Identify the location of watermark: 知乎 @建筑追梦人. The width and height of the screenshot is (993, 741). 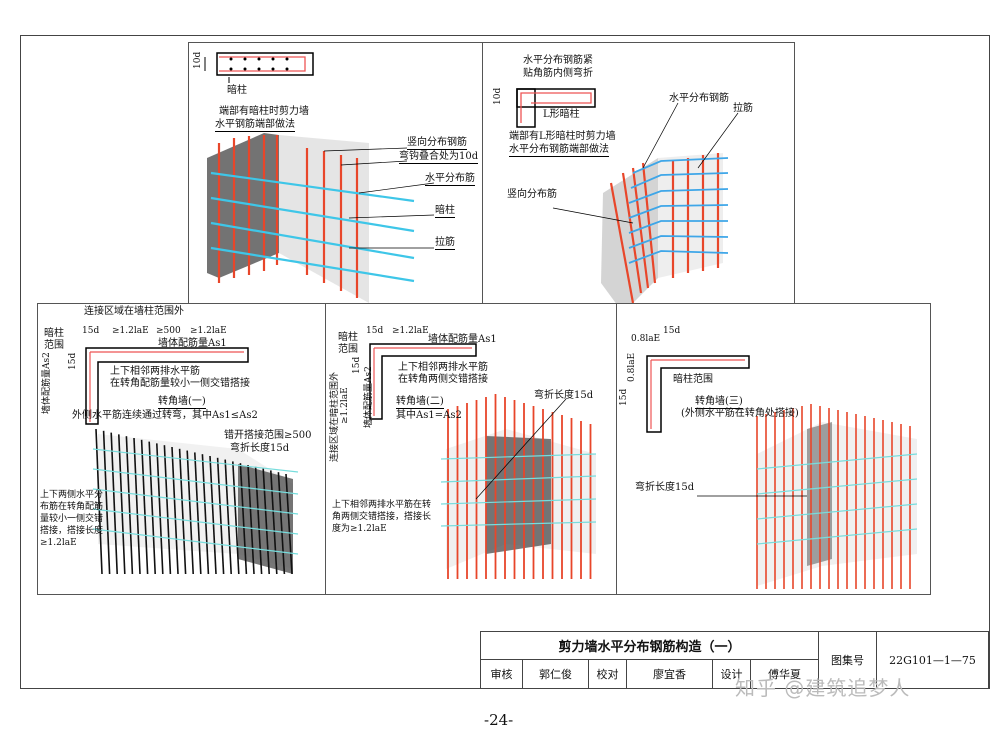
(823, 688).